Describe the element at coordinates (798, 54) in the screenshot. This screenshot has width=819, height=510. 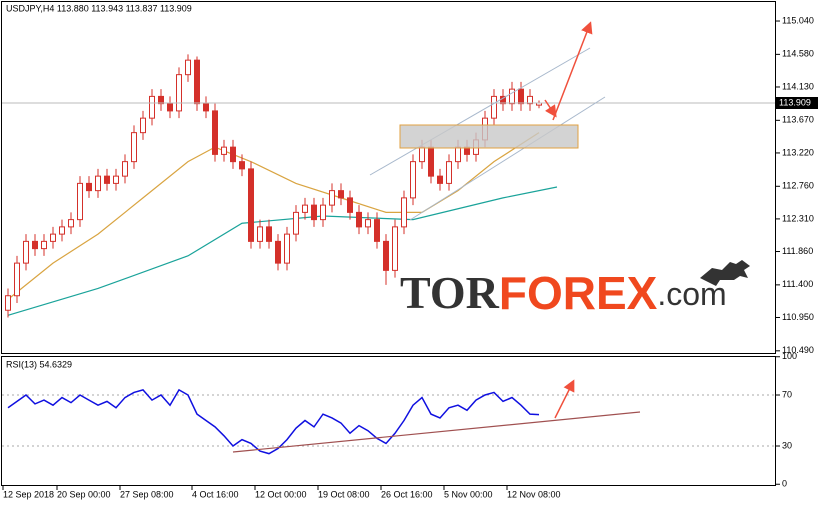
I see `y-tick-label: 114.580` at that location.